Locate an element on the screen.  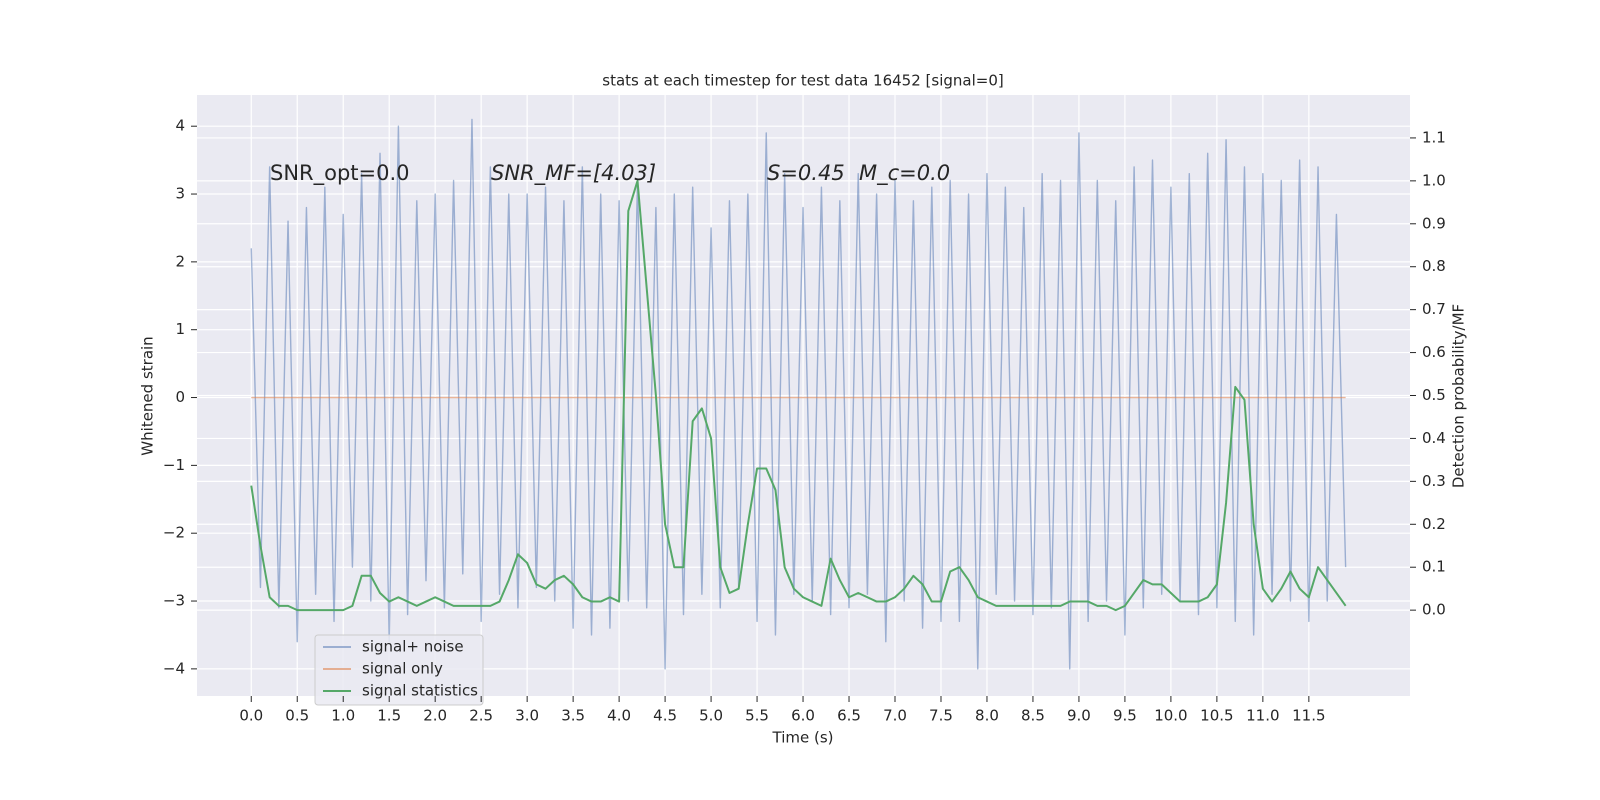
legend-label: signal statistics is located at coordinates (420, 691).